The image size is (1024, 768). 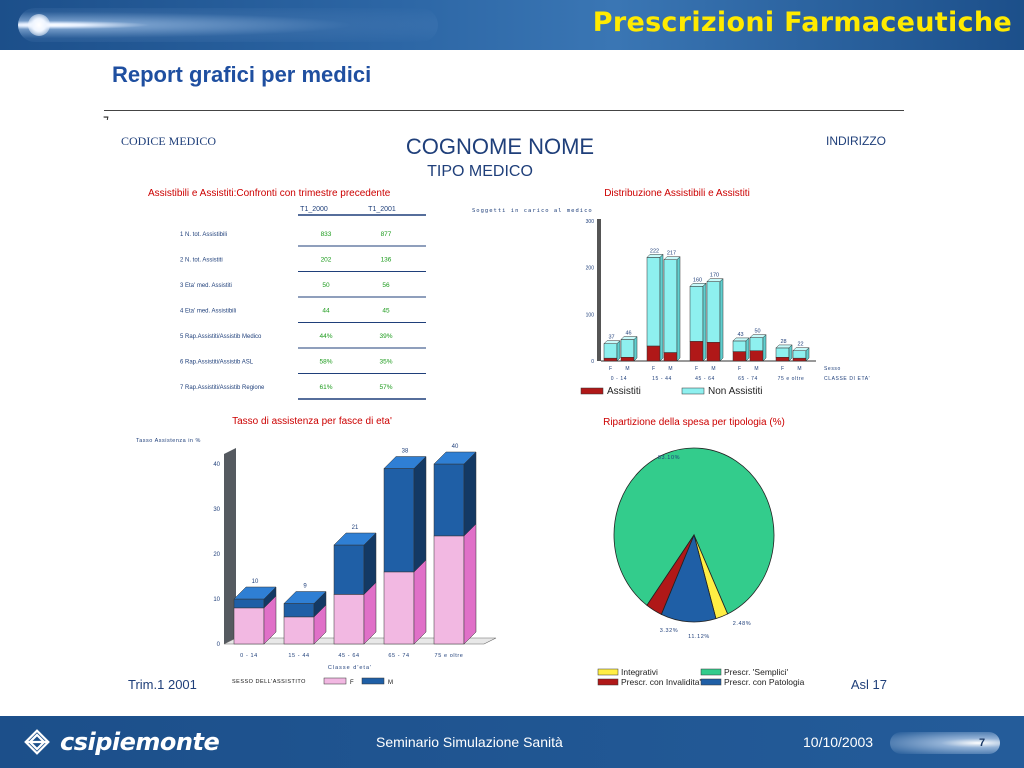 I want to click on table-cell: 877, so click(x=386, y=234).